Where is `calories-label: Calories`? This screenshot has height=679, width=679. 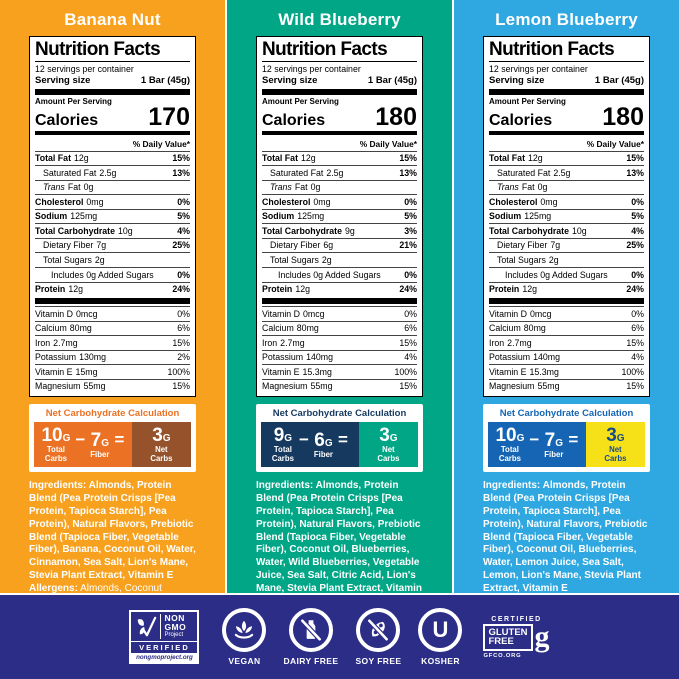
calories-label: Calories is located at coordinates (294, 121).